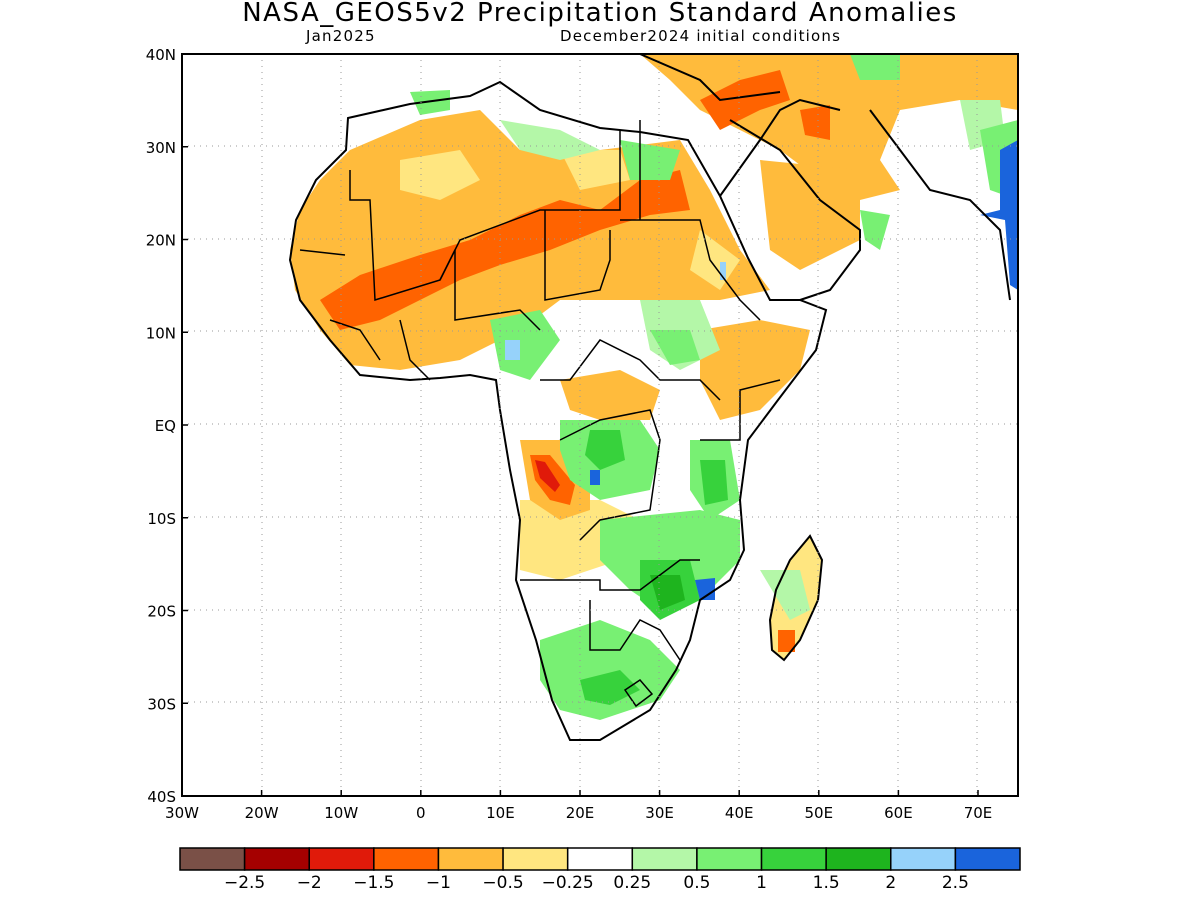 Image resolution: width=1200 pixels, height=900 pixels. I want to click on y-axis: 40N 30N 20N 10N EQ 10S 20S 30S 40S, so click(167, 426).